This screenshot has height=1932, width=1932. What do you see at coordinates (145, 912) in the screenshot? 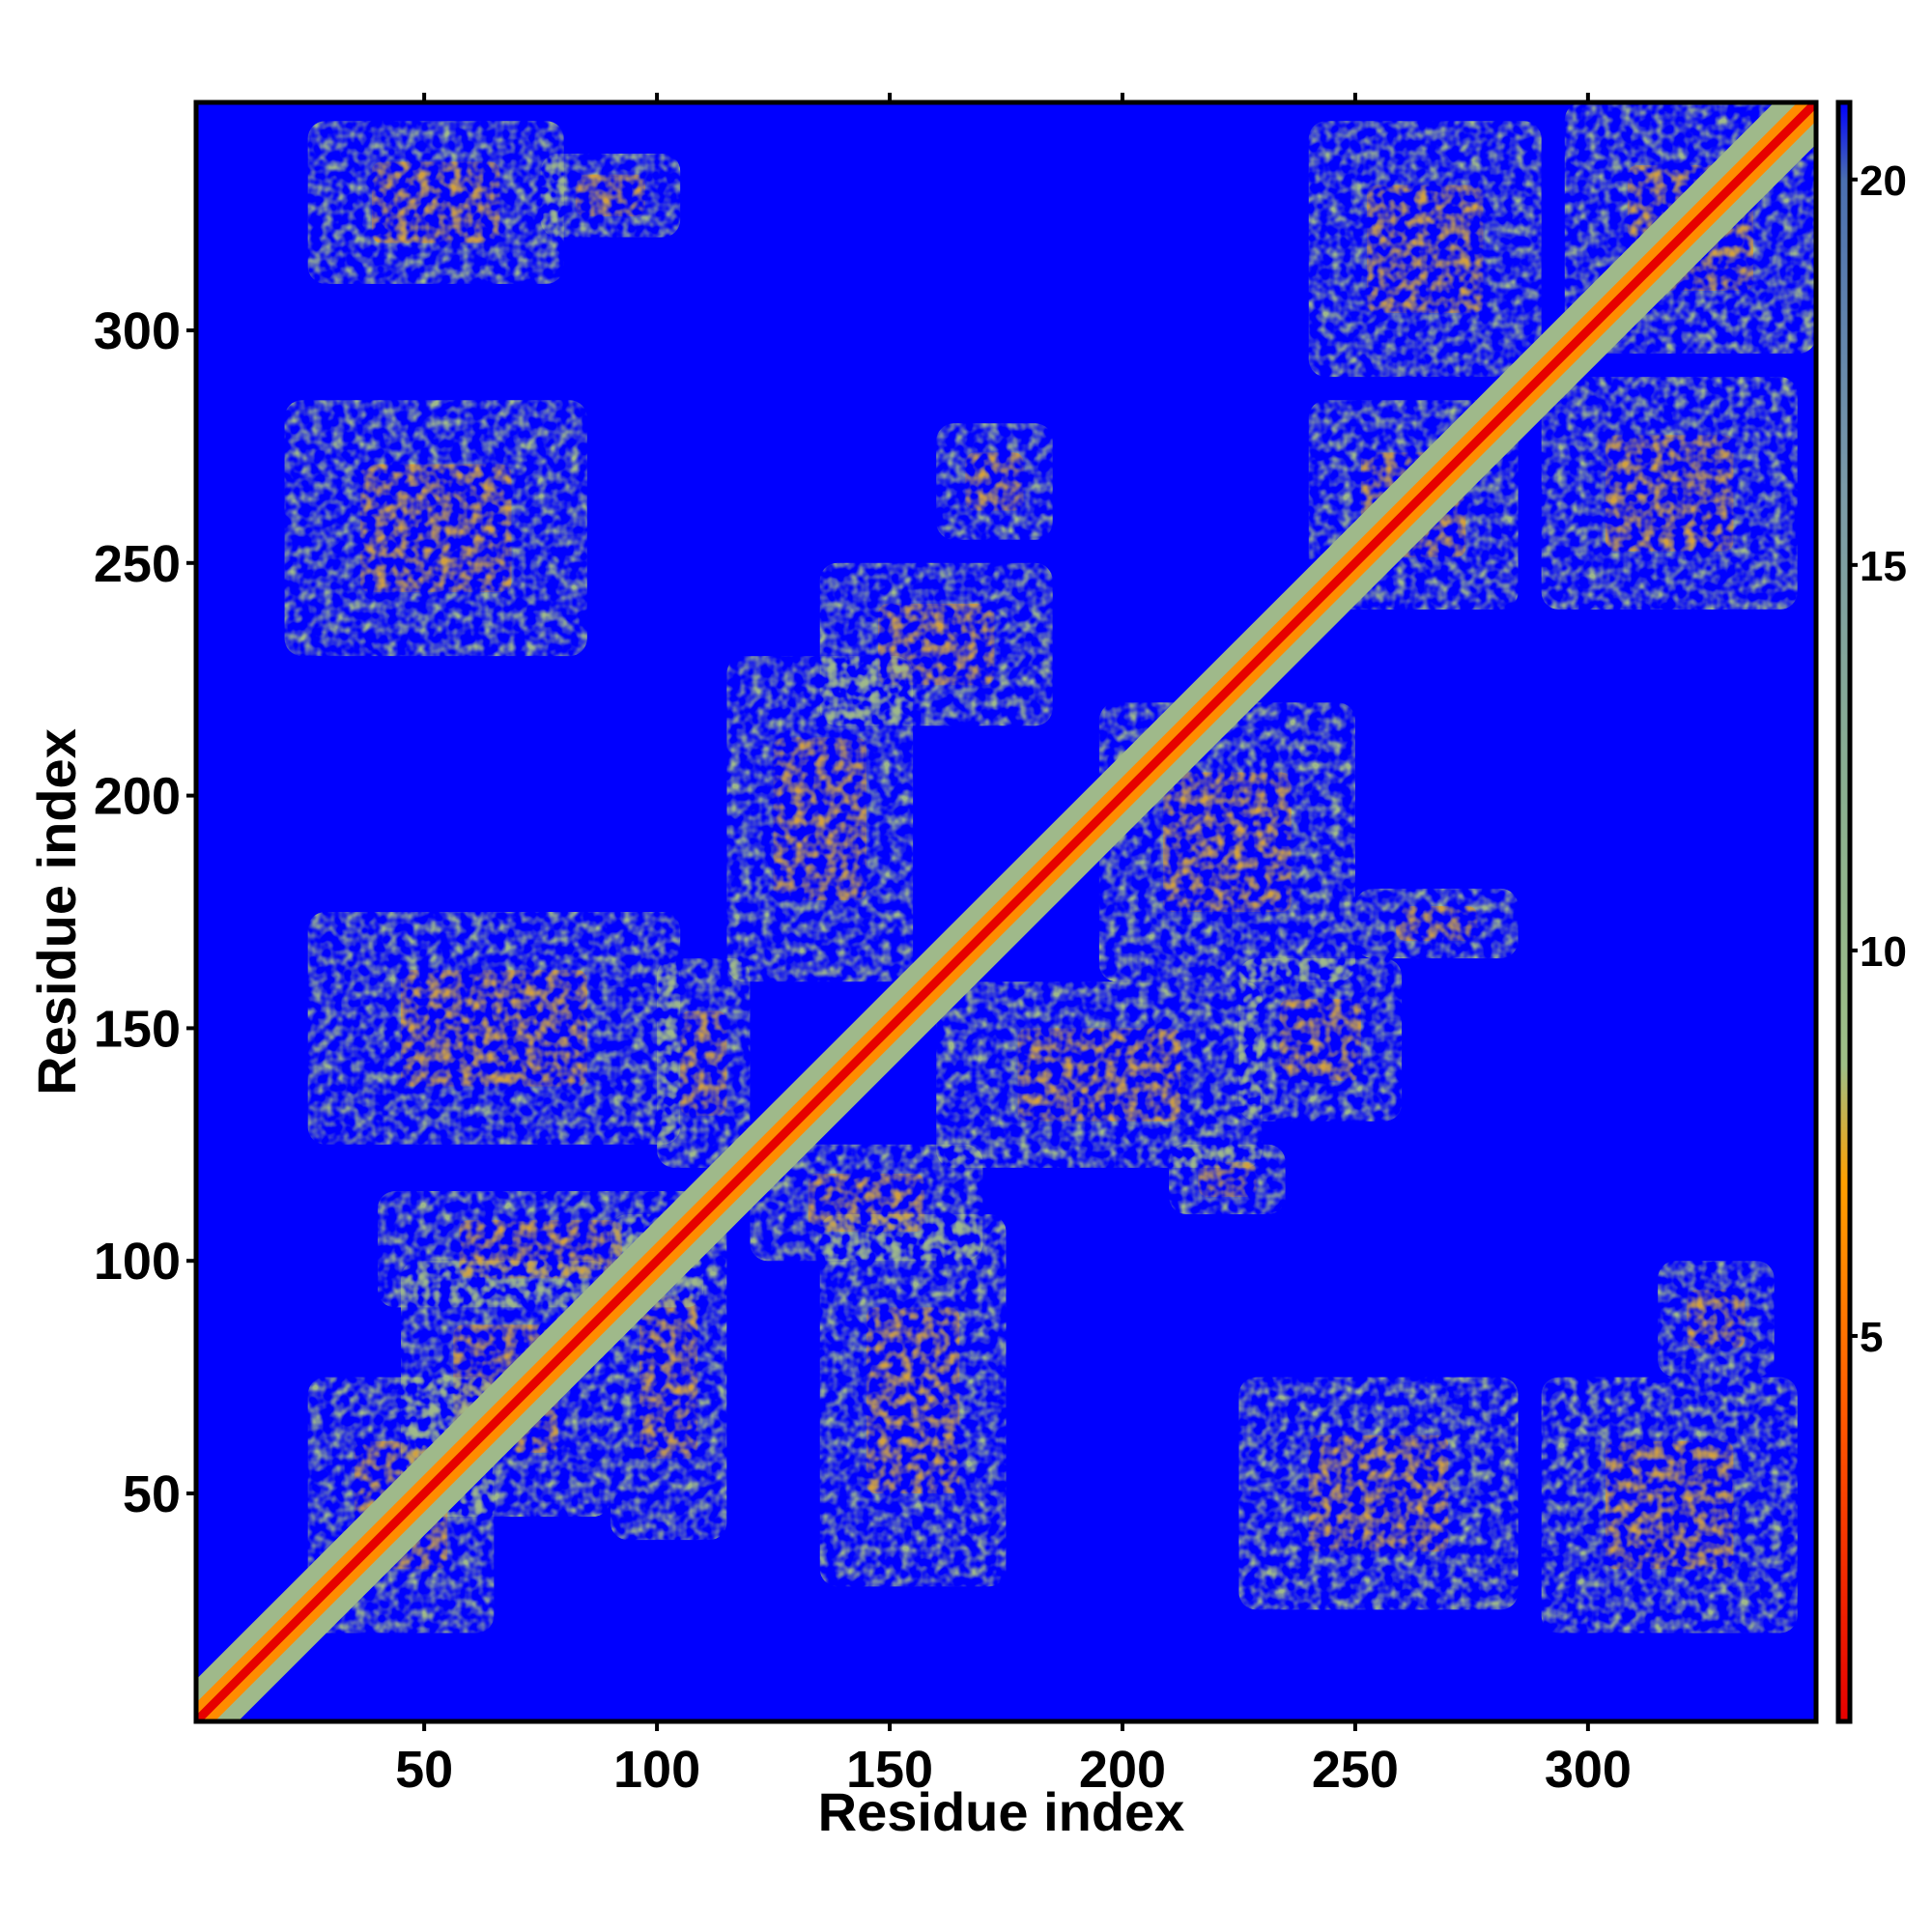
I see `y-axis: 50 100 150 200 250 300` at bounding box center [145, 912].